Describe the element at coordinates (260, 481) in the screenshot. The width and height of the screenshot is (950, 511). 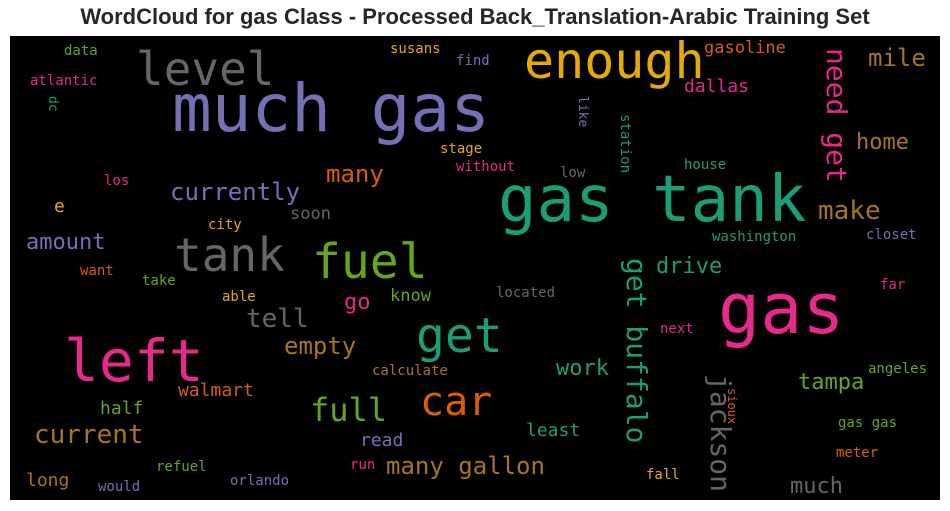
I see `word-orlando: orlando` at that location.